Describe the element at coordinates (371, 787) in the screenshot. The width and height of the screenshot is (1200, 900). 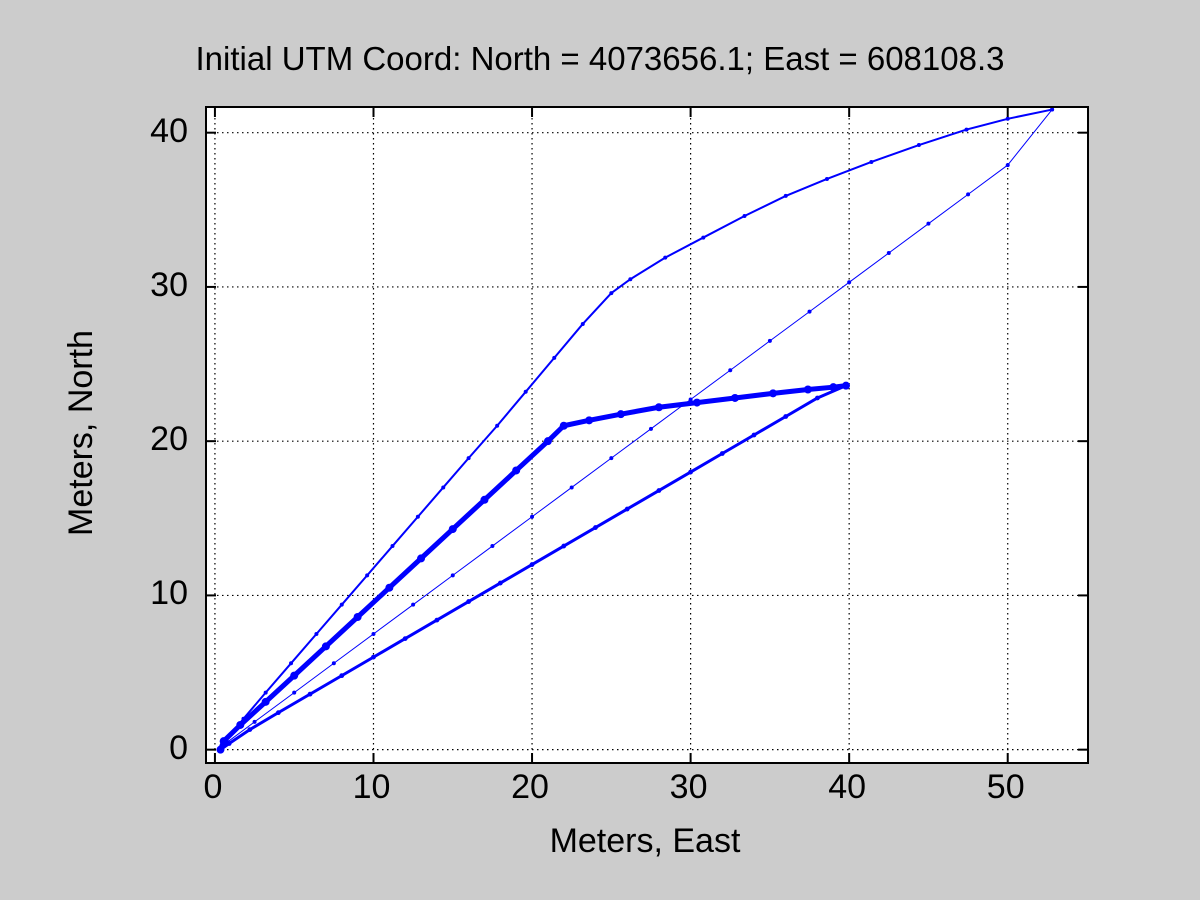
I see `x-tick-label: 10` at that location.